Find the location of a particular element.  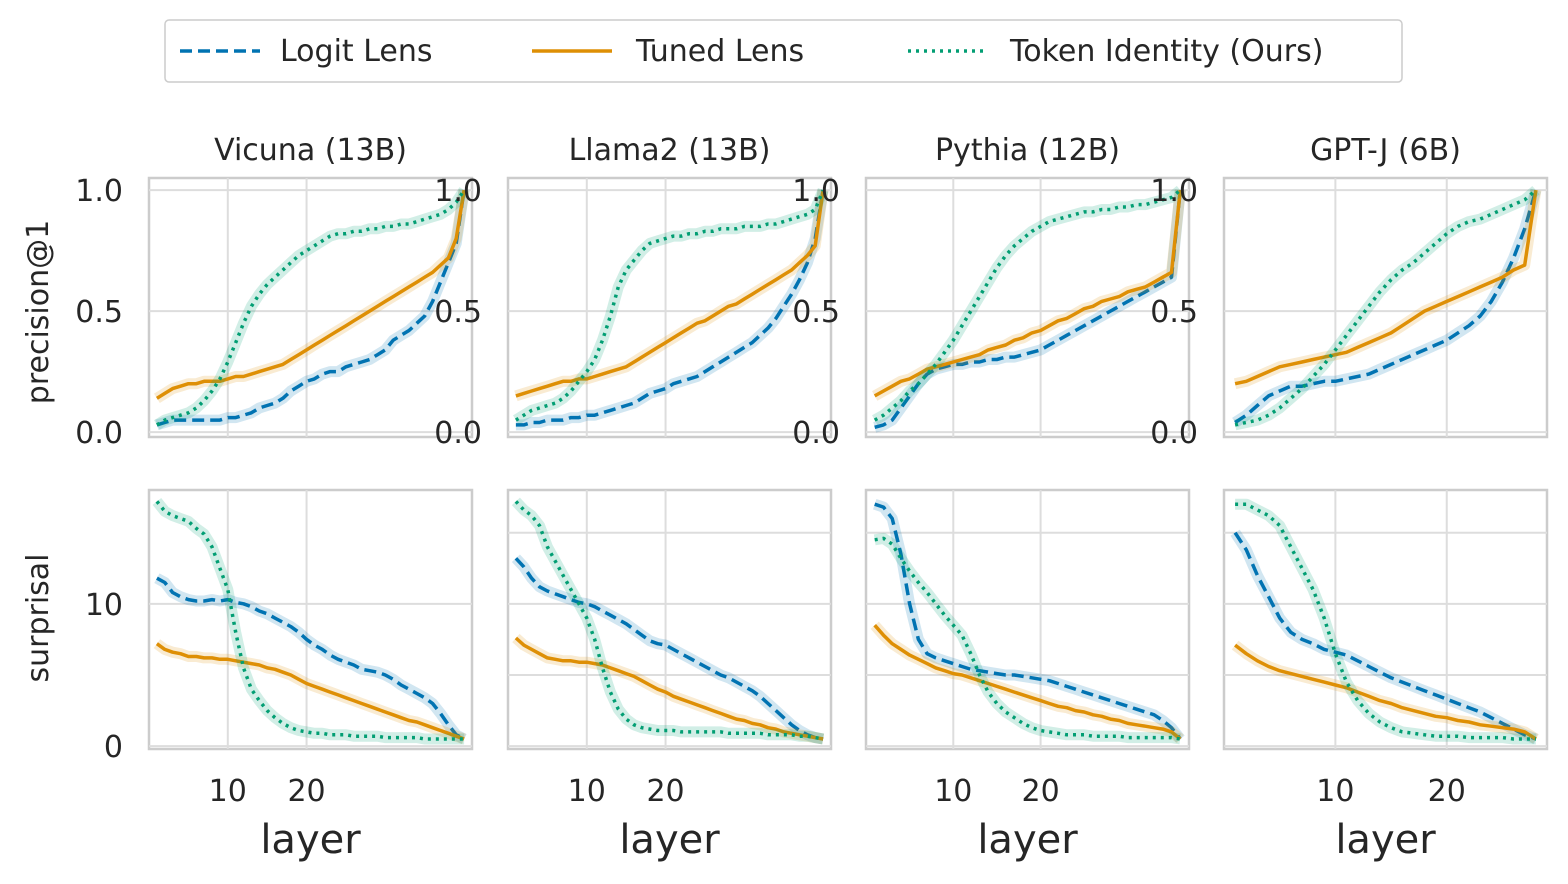

row-label-surprisal: surprisal is located at coordinates (38, 617).